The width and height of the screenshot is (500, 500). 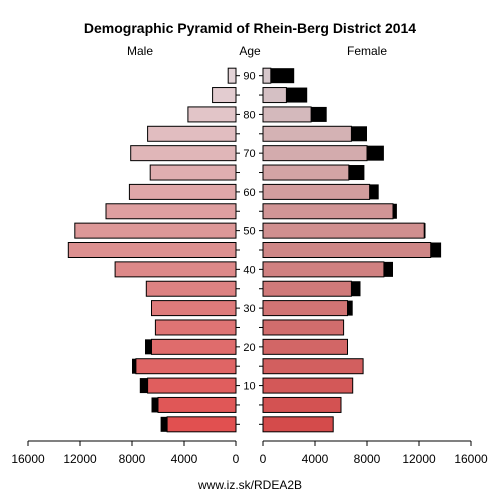 What do you see at coordinates (249, 270) in the screenshot?
I see `age-tick-label: 40` at bounding box center [249, 270].